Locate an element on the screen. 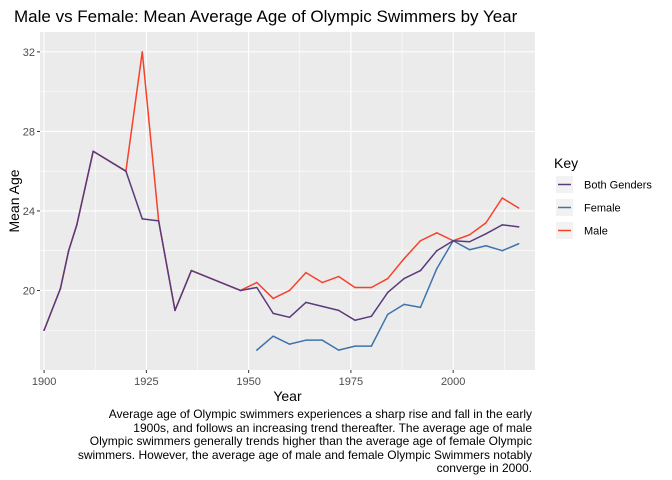 This screenshot has width=672, height=480. legend-title: Key is located at coordinates (566, 163).